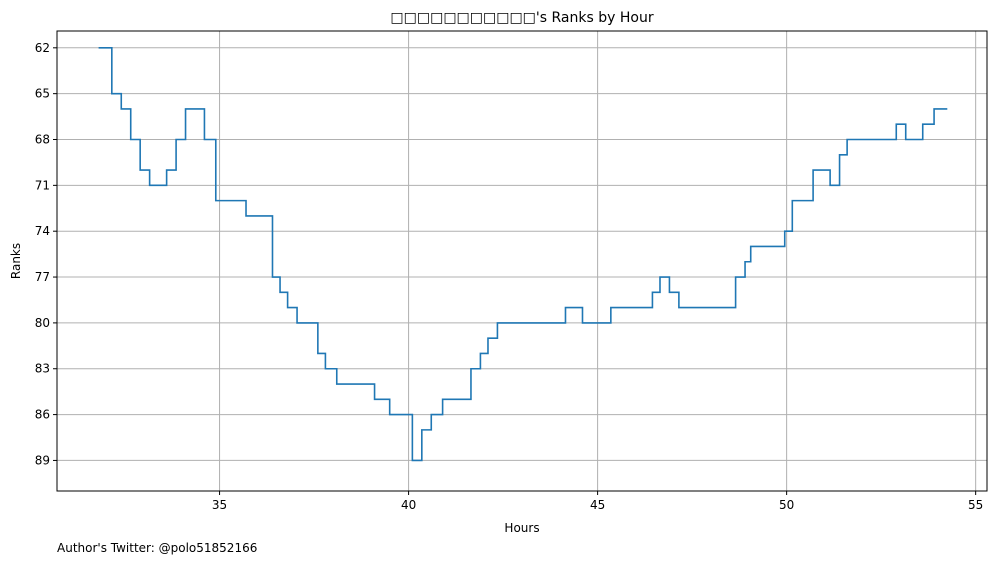 Image resolution: width=997 pixels, height=562 pixels. Describe the element at coordinates (42, 231) in the screenshot. I see `y-tick-label: 74` at that location.